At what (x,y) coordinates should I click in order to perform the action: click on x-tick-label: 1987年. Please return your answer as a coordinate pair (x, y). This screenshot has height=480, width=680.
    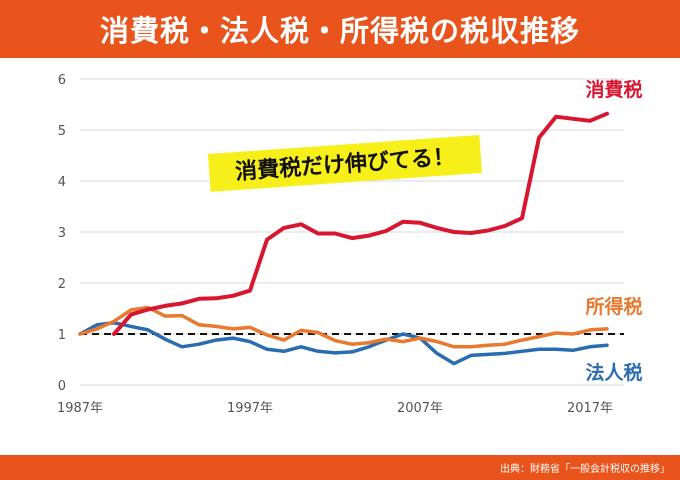
    Looking at the image, I should click on (80, 408).